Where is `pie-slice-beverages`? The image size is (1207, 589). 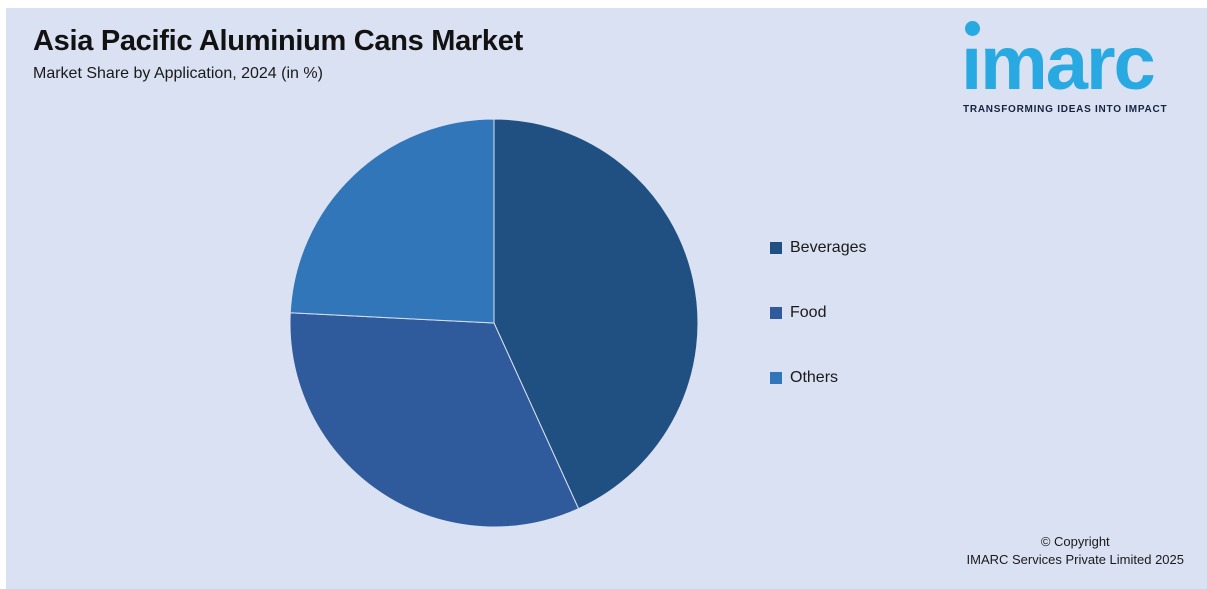 pie-slice-beverages is located at coordinates (596, 314).